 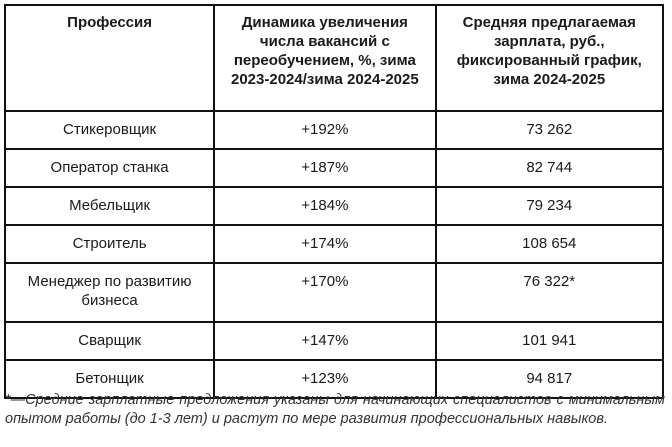 I want to click on cell-salary: 82 744, so click(x=549, y=168).